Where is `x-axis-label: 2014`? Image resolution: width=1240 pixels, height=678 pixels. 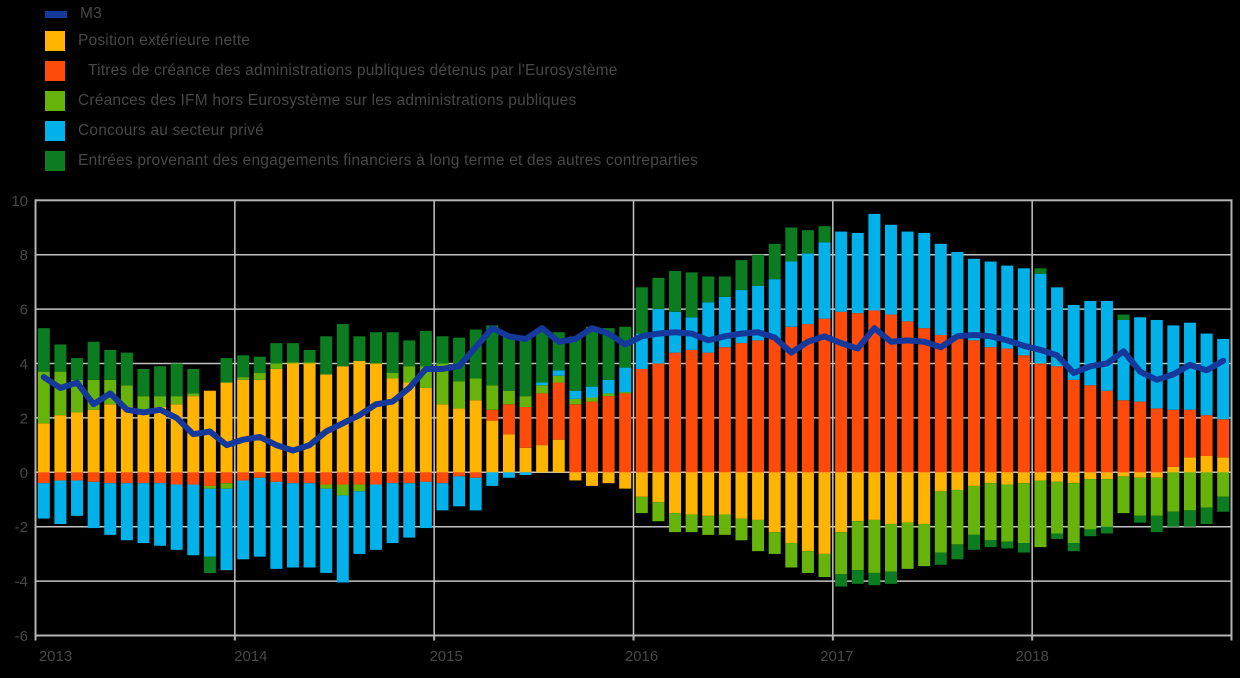 x-axis-label: 2014 is located at coordinates (250, 656).